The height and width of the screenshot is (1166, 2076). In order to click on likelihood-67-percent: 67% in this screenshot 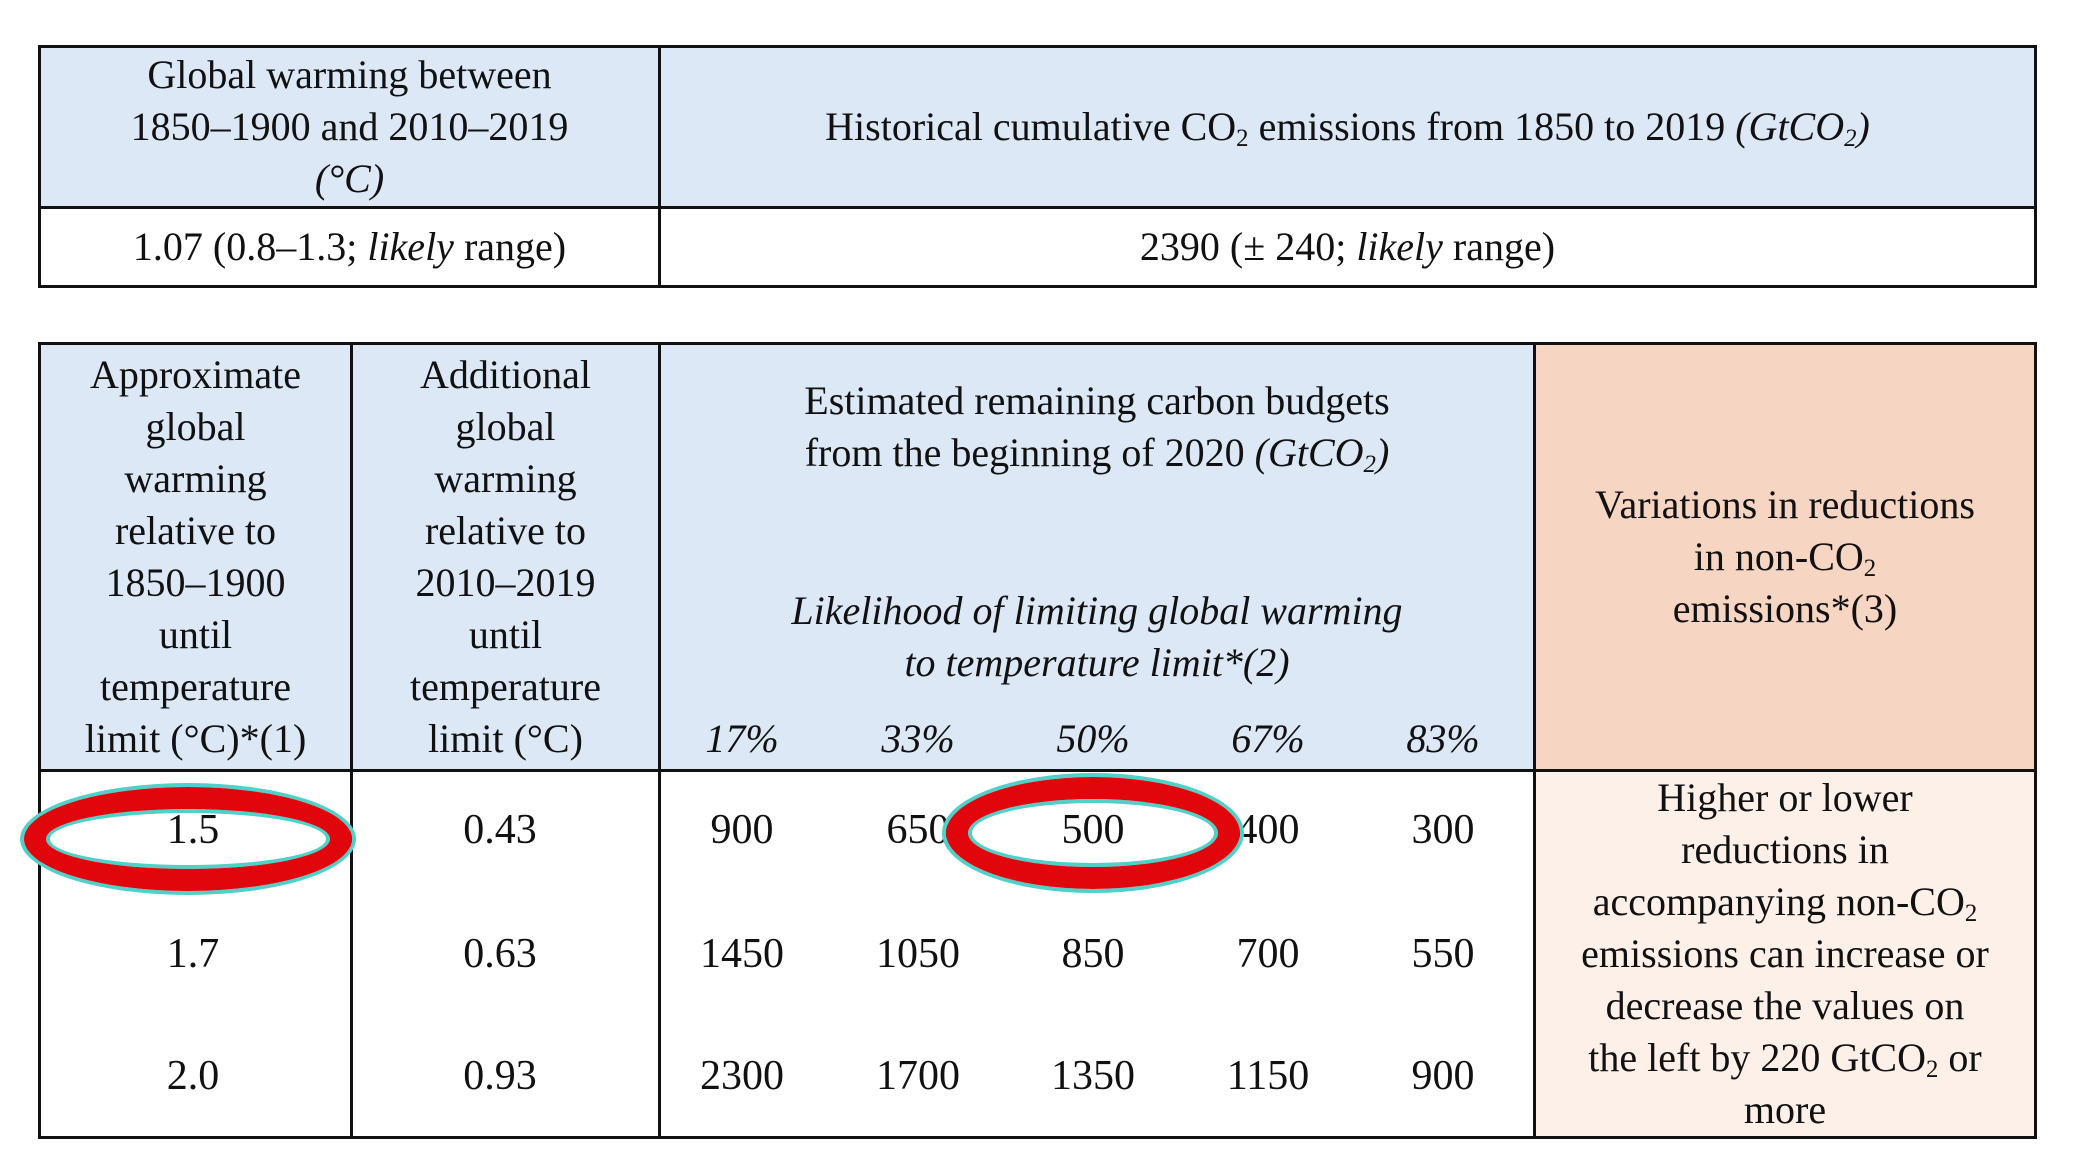, I will do `click(1268, 738)`.